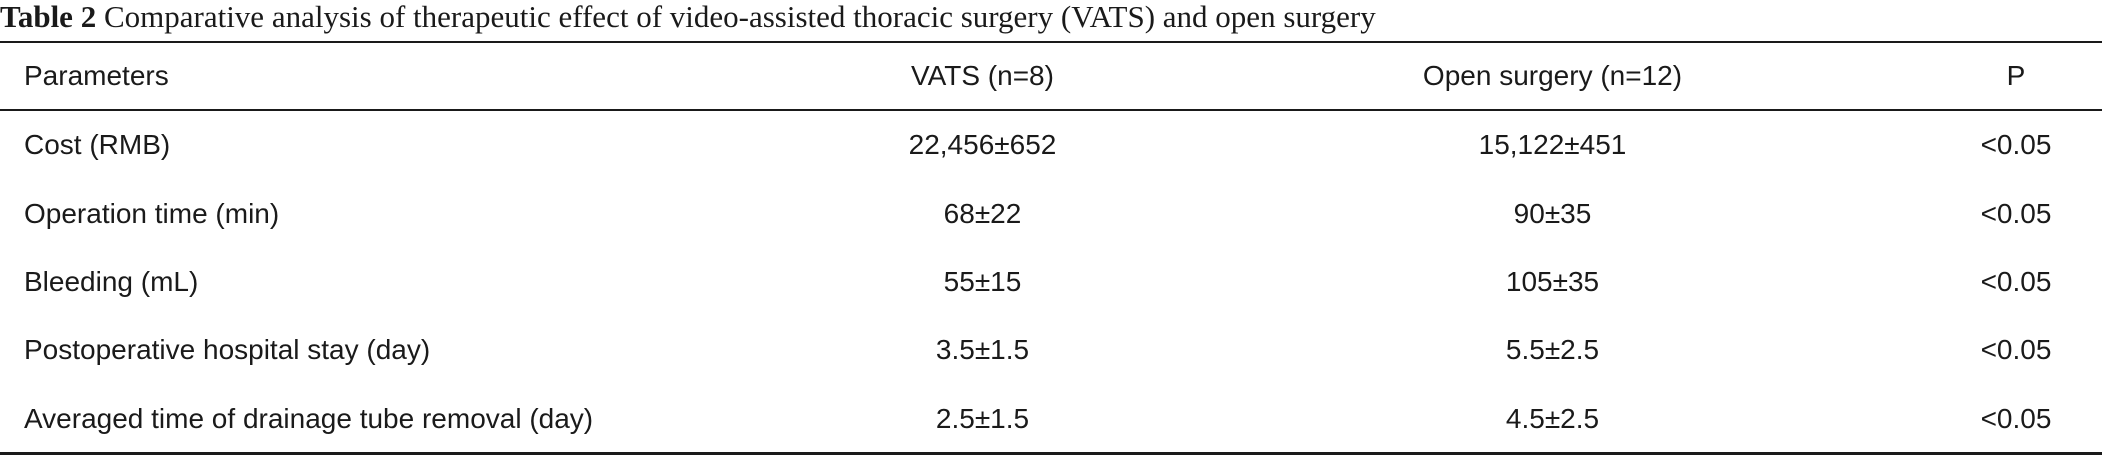  Describe the element at coordinates (1051, 42) in the screenshot. I see `table-top-rule` at that location.